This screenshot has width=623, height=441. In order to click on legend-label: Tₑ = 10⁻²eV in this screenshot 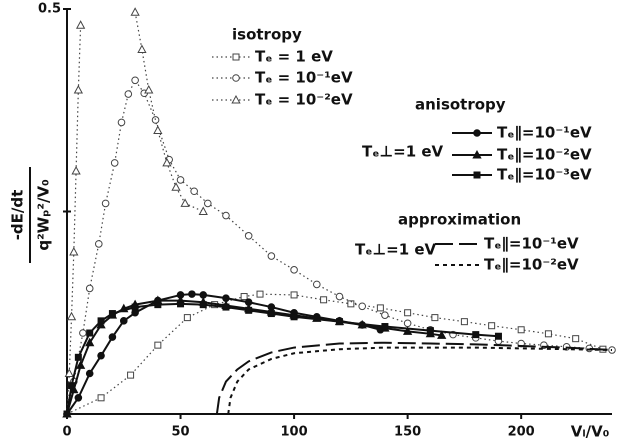, I will do `click(304, 100)`.